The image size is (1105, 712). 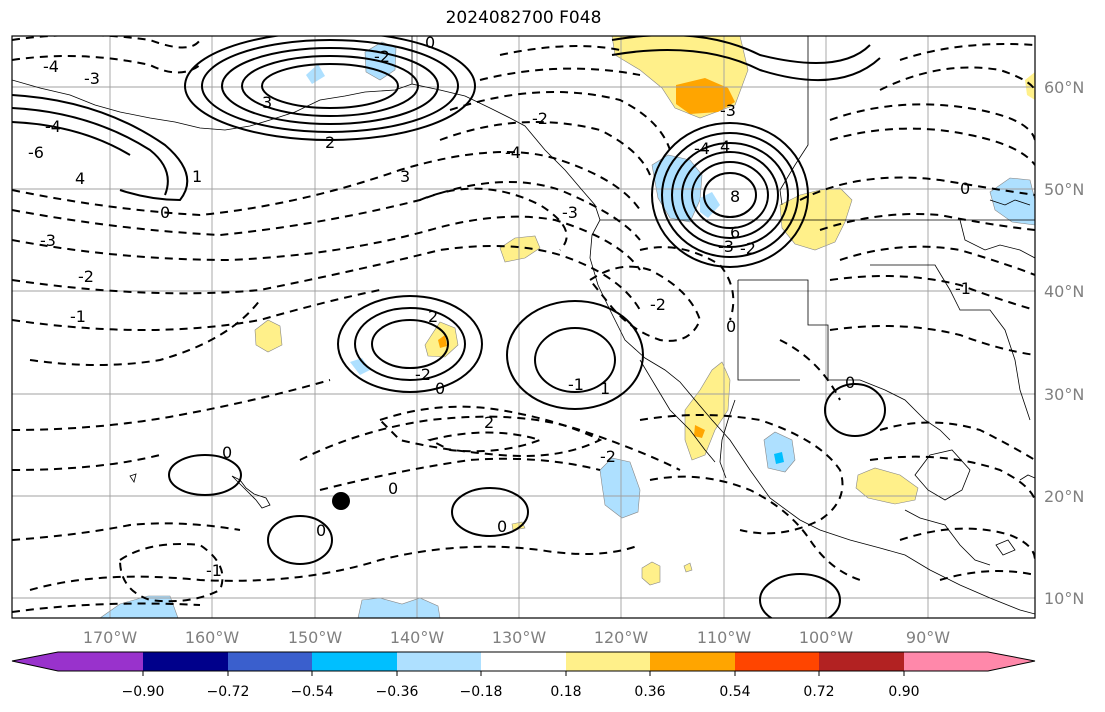 I want to click on shade-positive-gulf, so click(x=887, y=486).